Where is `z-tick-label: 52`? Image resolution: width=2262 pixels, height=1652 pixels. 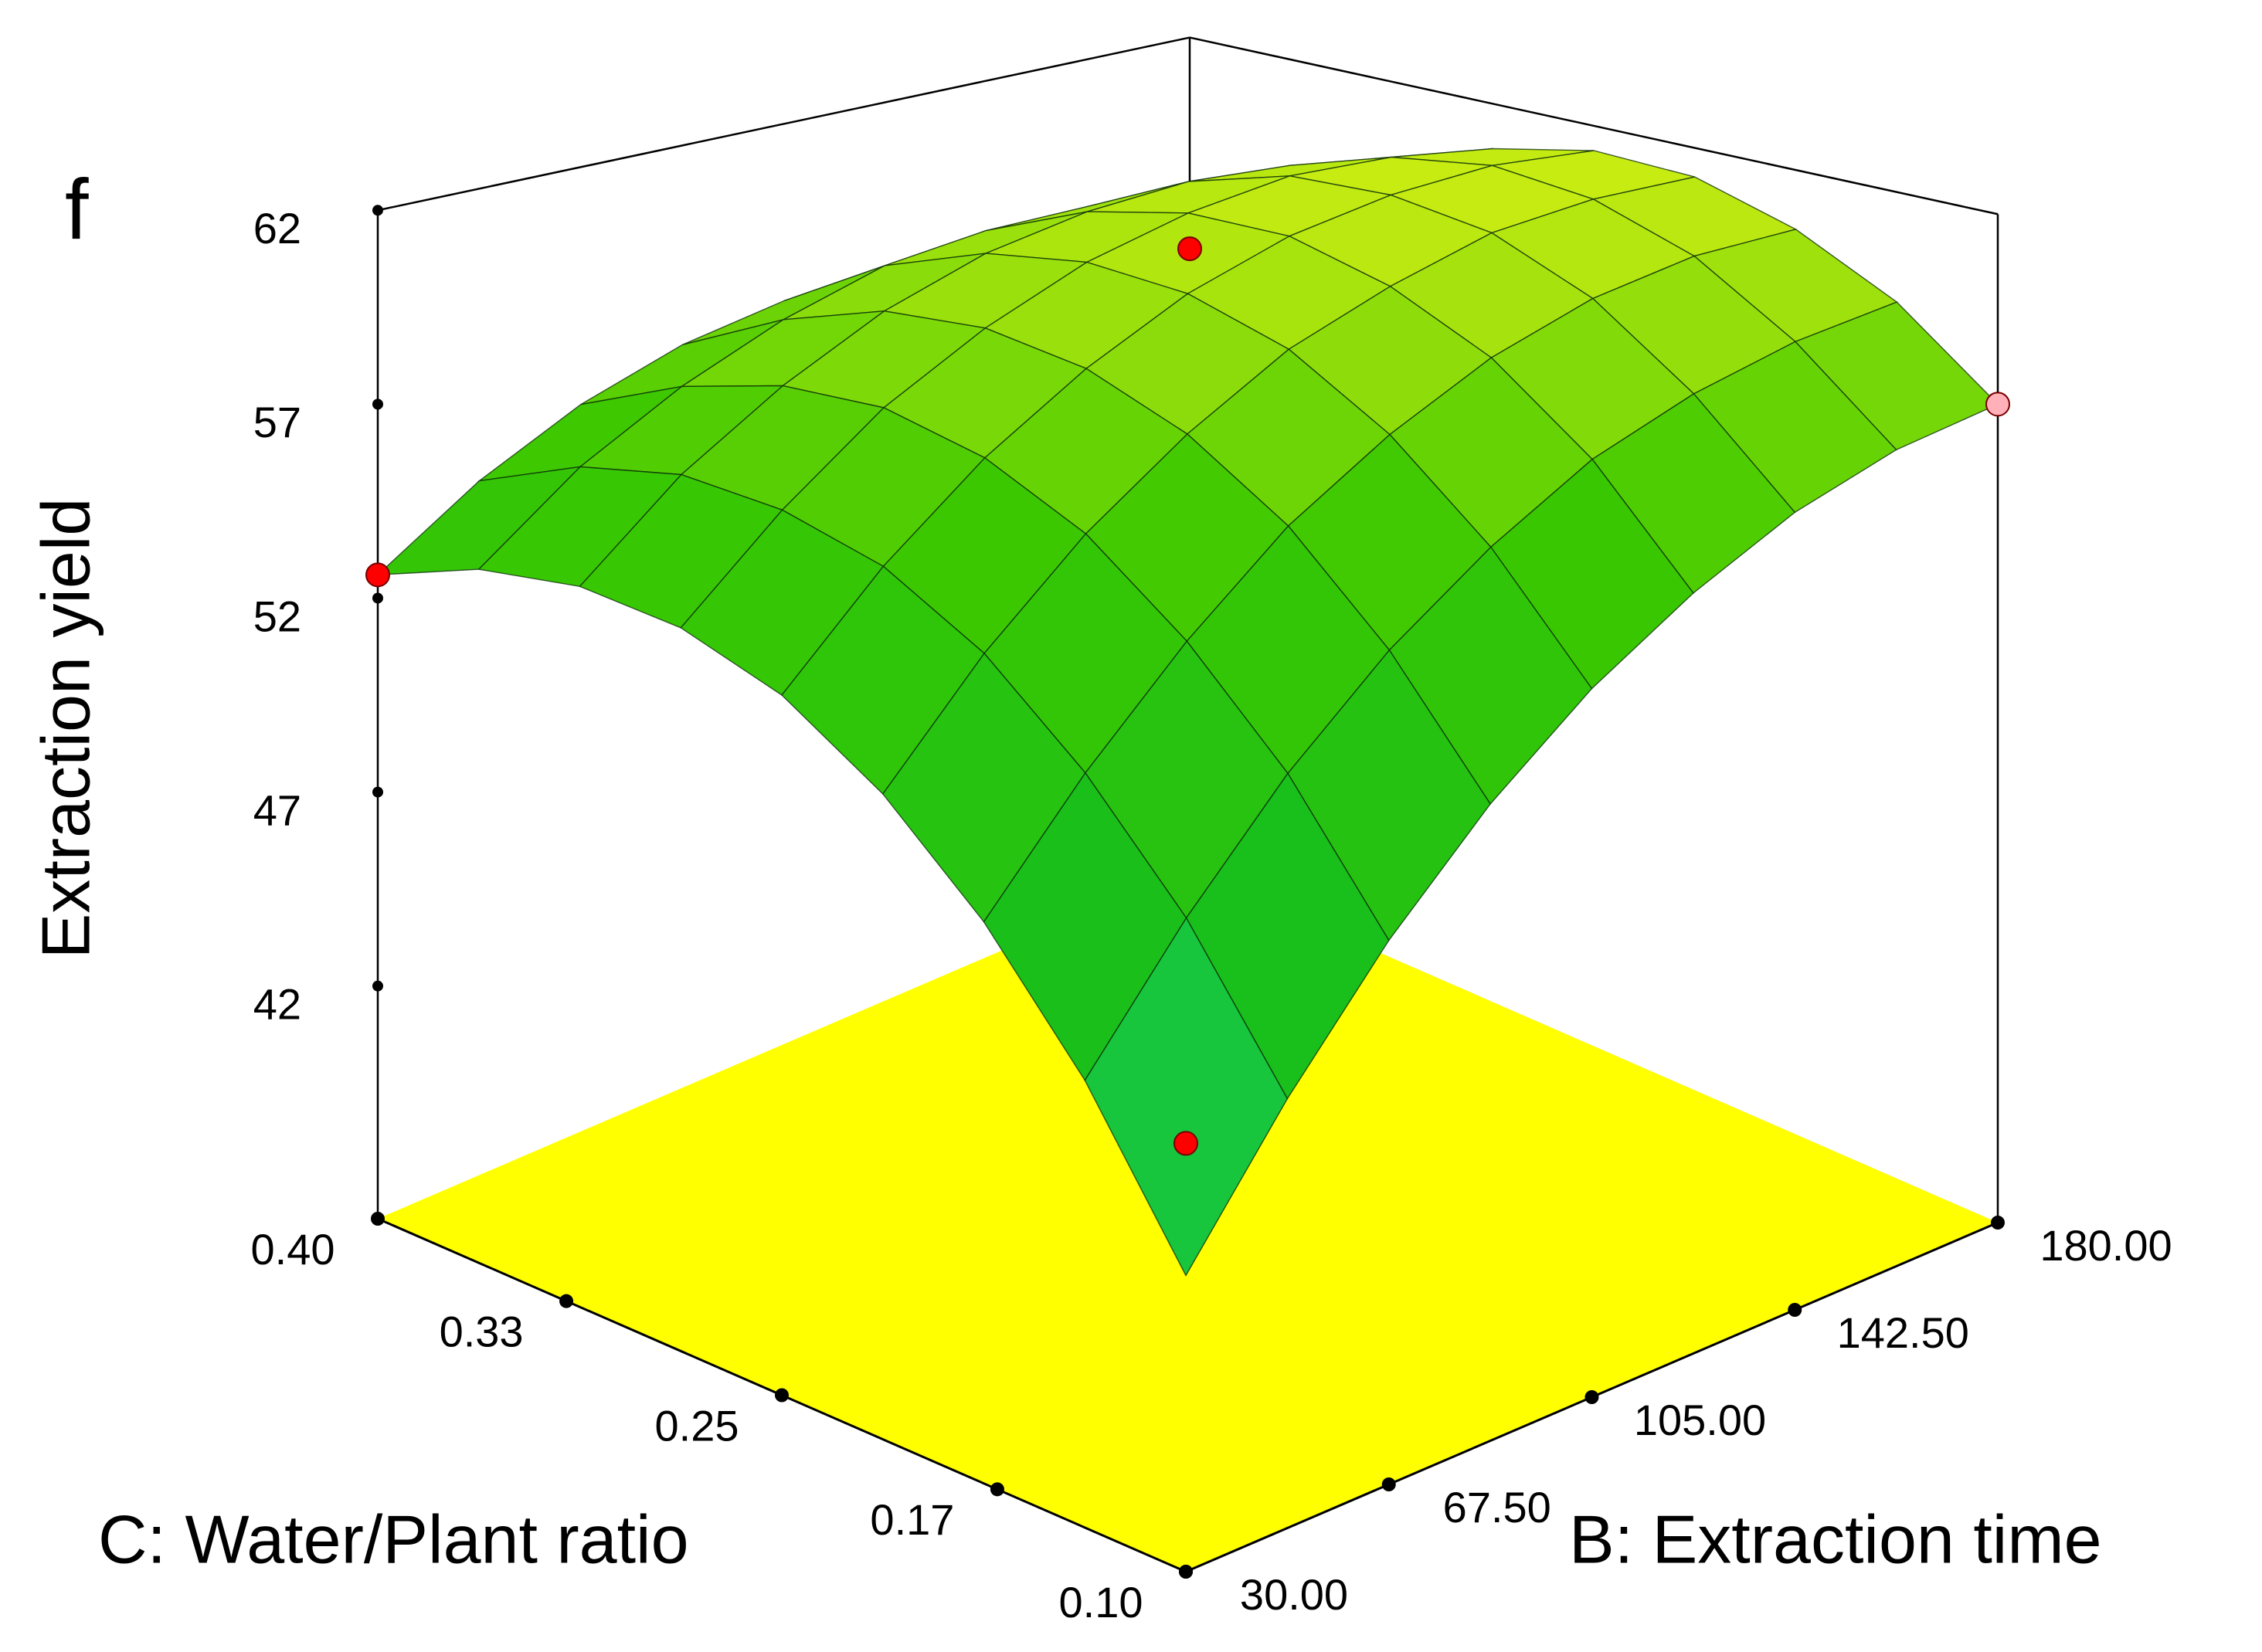 z-tick-label: 52 is located at coordinates (277, 616).